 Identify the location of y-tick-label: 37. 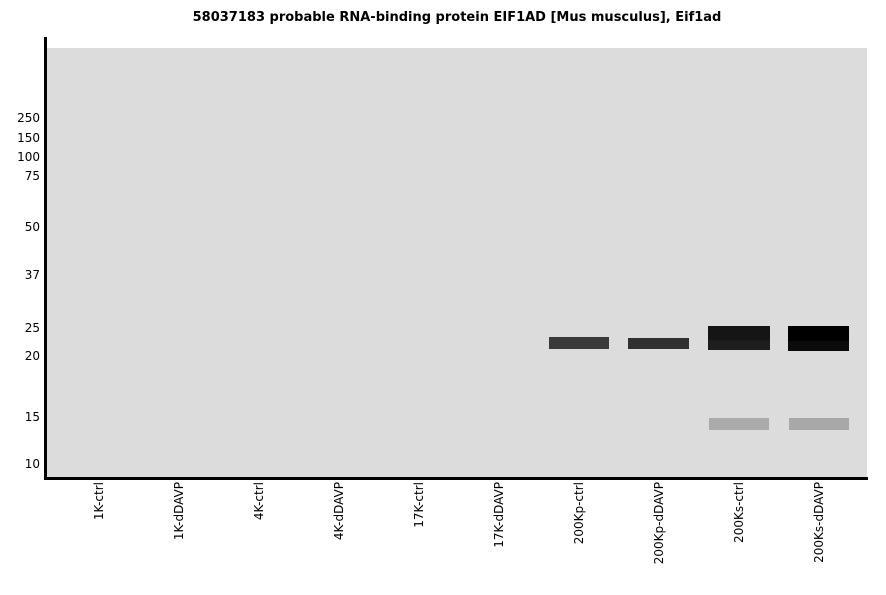
(32, 275).